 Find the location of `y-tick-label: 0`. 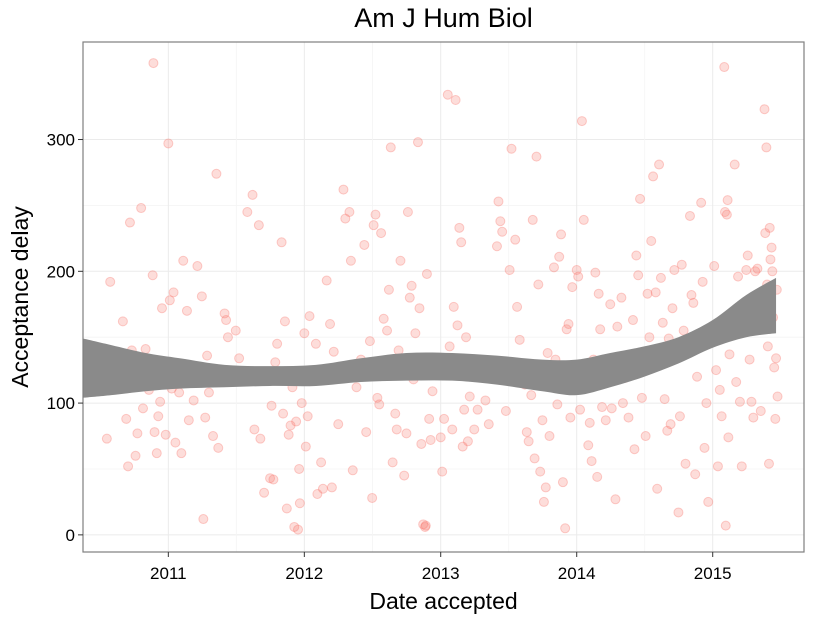

y-tick-label: 0 is located at coordinates (70, 535).